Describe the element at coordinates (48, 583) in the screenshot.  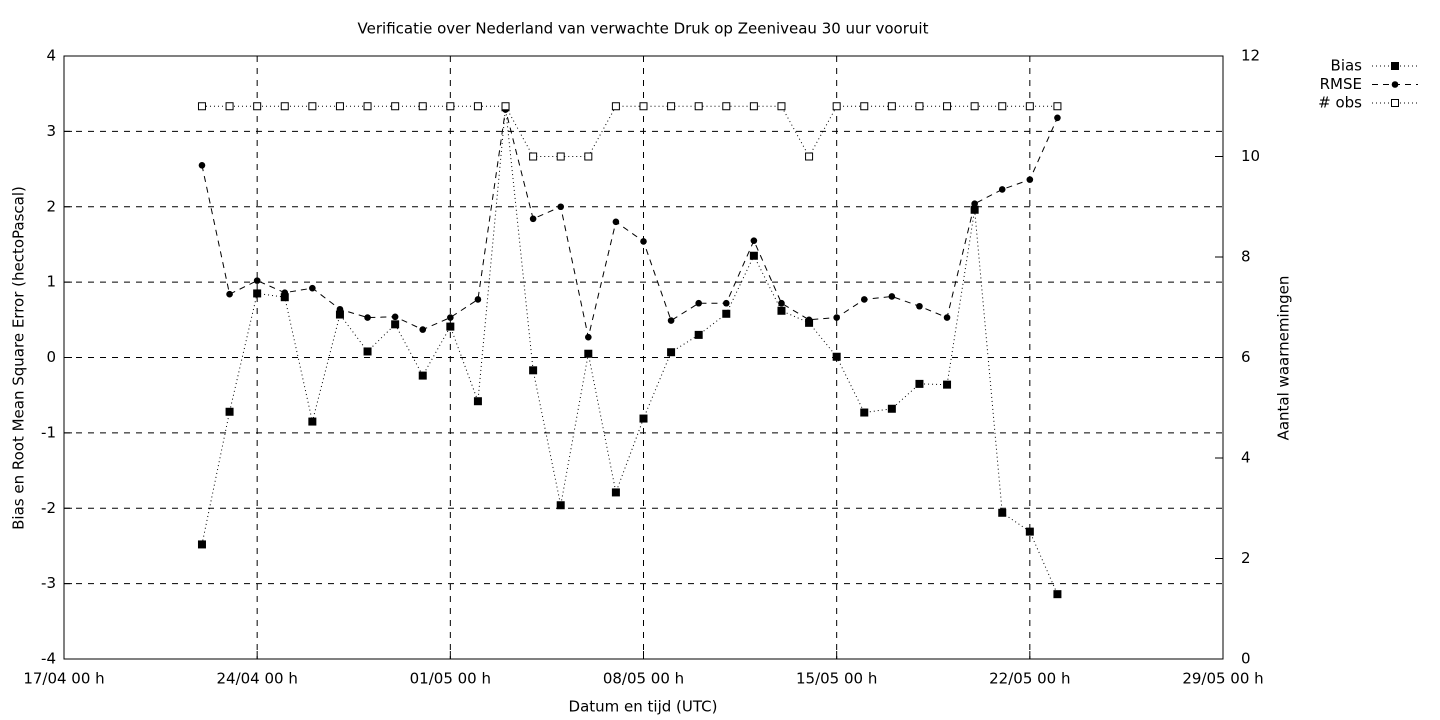
I see `y-tick-label: -3` at that location.